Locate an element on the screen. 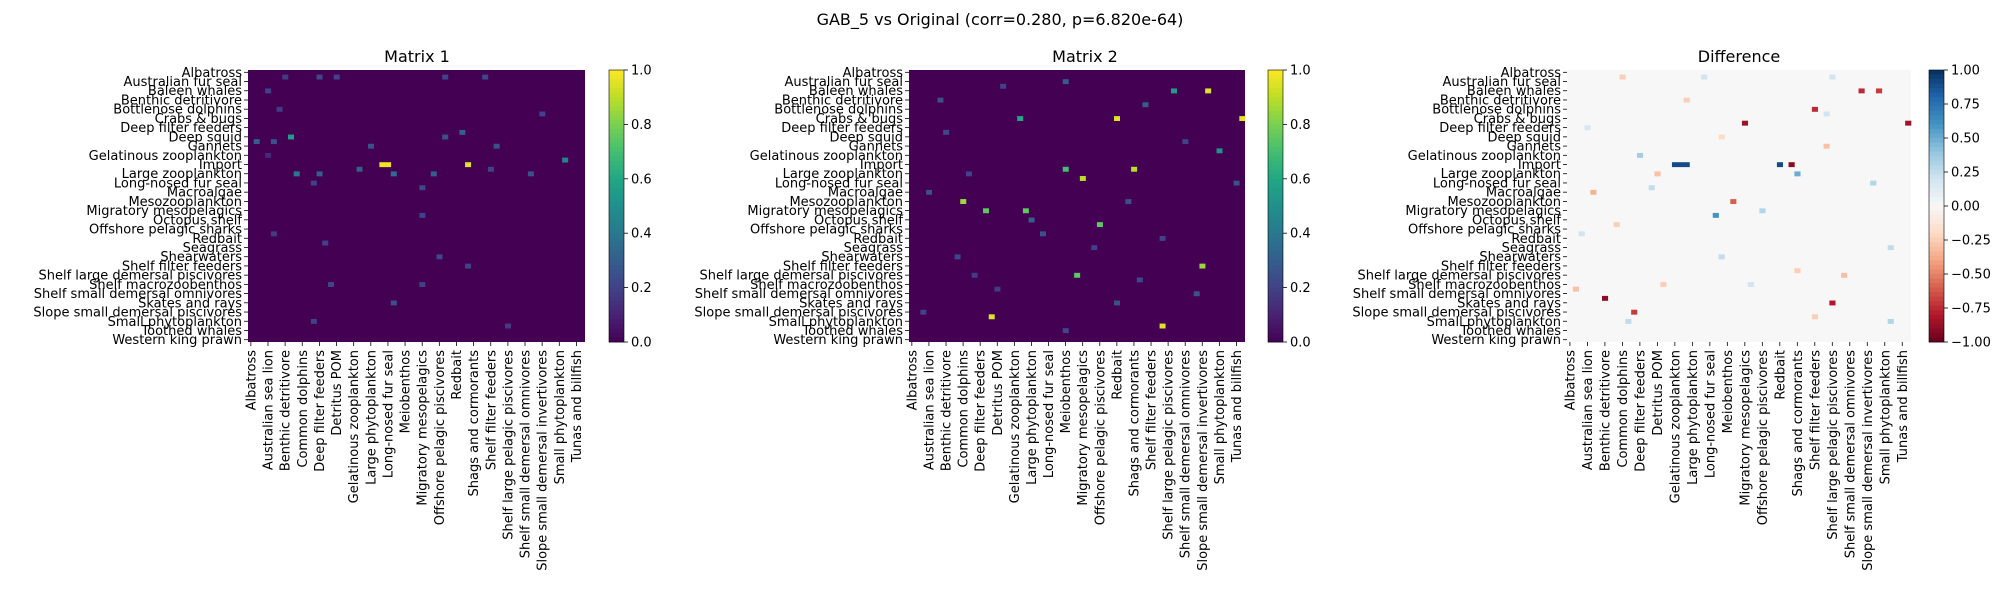 Image resolution: width=2000 pixels, height=600 pixels. column-tick-label: Migratory mesopelagics is located at coordinates (1083, 428).